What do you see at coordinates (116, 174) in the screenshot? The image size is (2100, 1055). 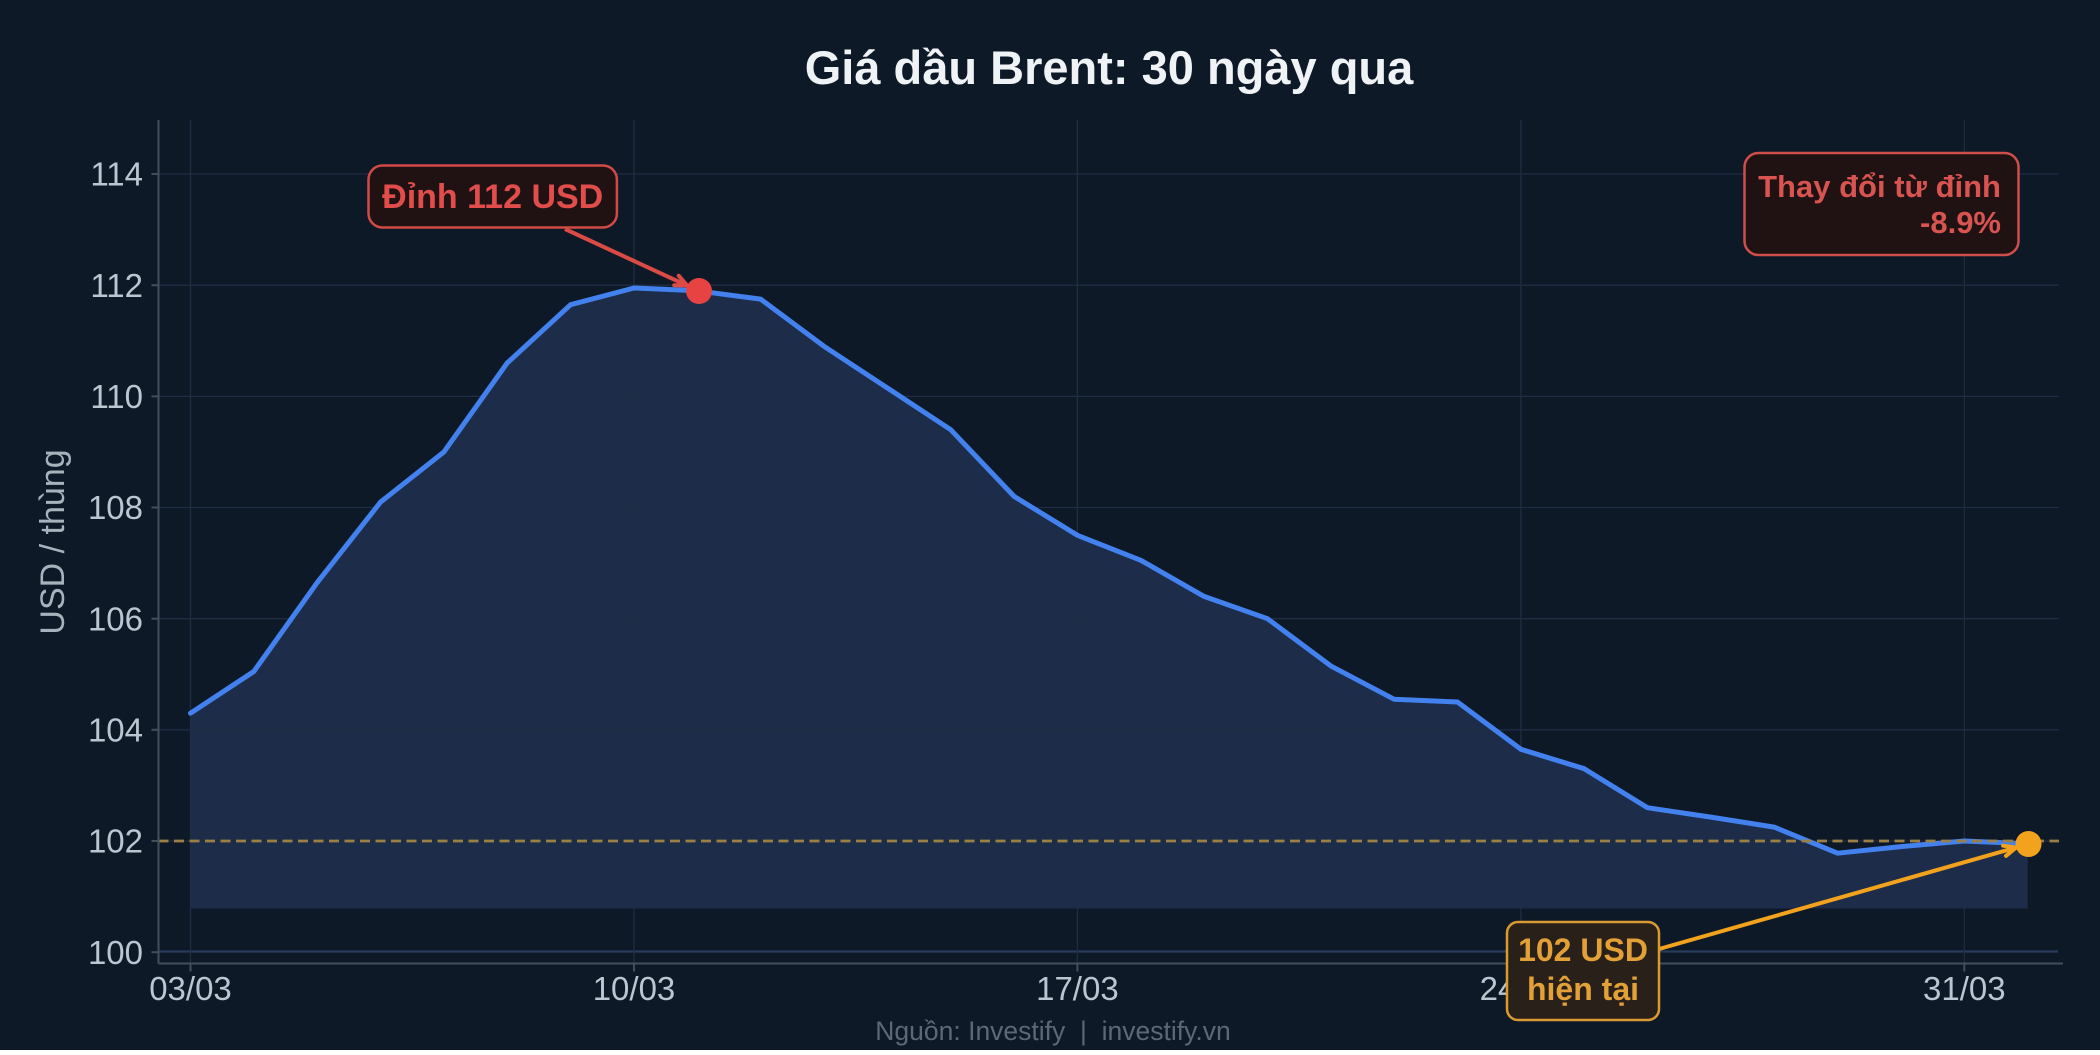 I see `svg-text: 114` at bounding box center [116, 174].